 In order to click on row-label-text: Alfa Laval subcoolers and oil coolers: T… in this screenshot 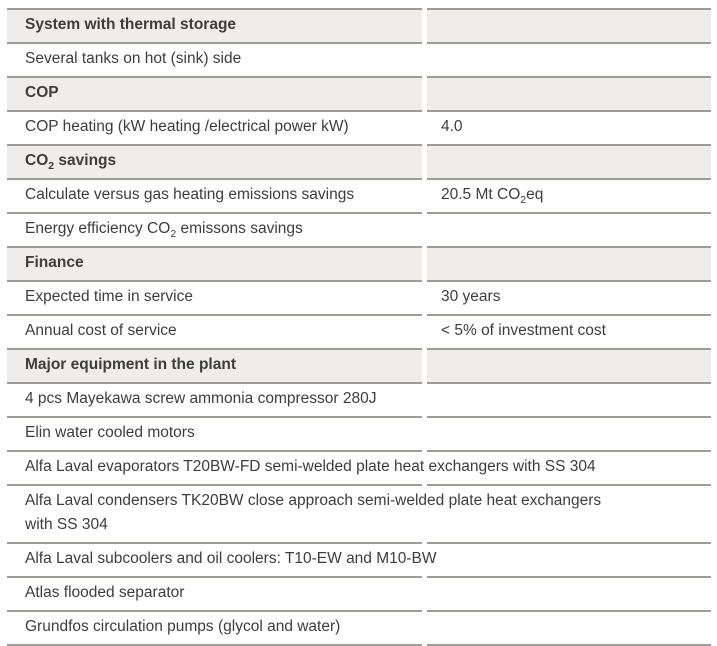, I will do `click(231, 558)`.